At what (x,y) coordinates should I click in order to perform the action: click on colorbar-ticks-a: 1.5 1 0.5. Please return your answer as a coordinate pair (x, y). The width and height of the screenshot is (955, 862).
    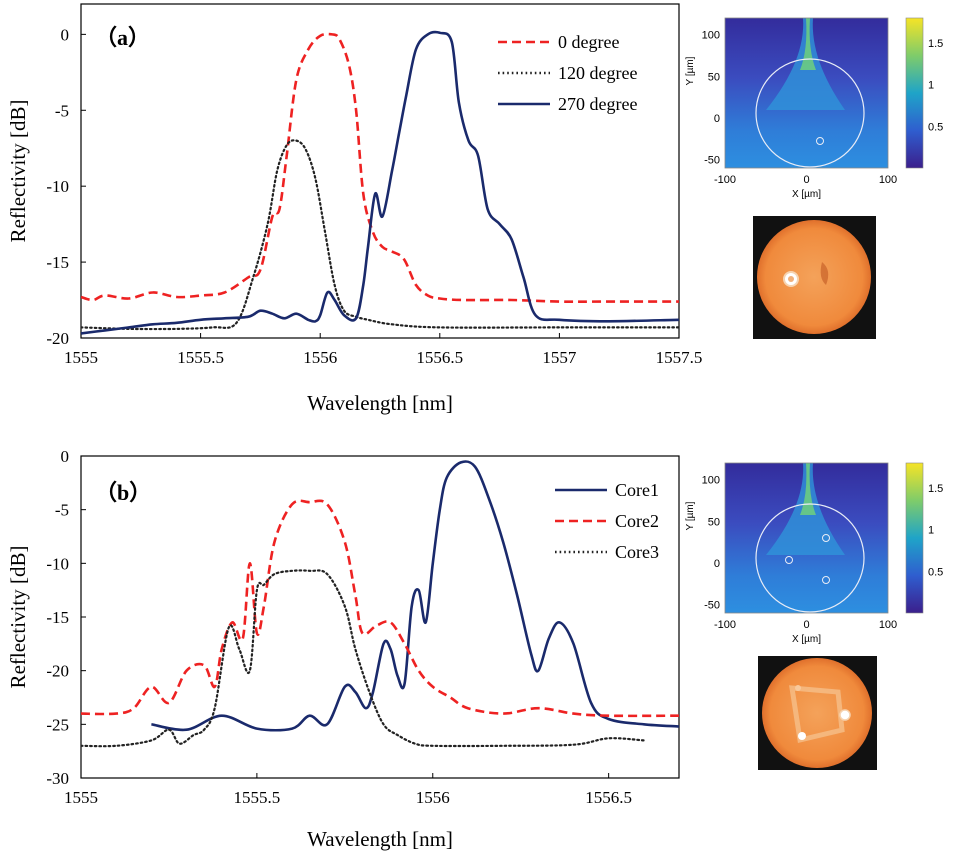
    Looking at the image, I should click on (935, 85).